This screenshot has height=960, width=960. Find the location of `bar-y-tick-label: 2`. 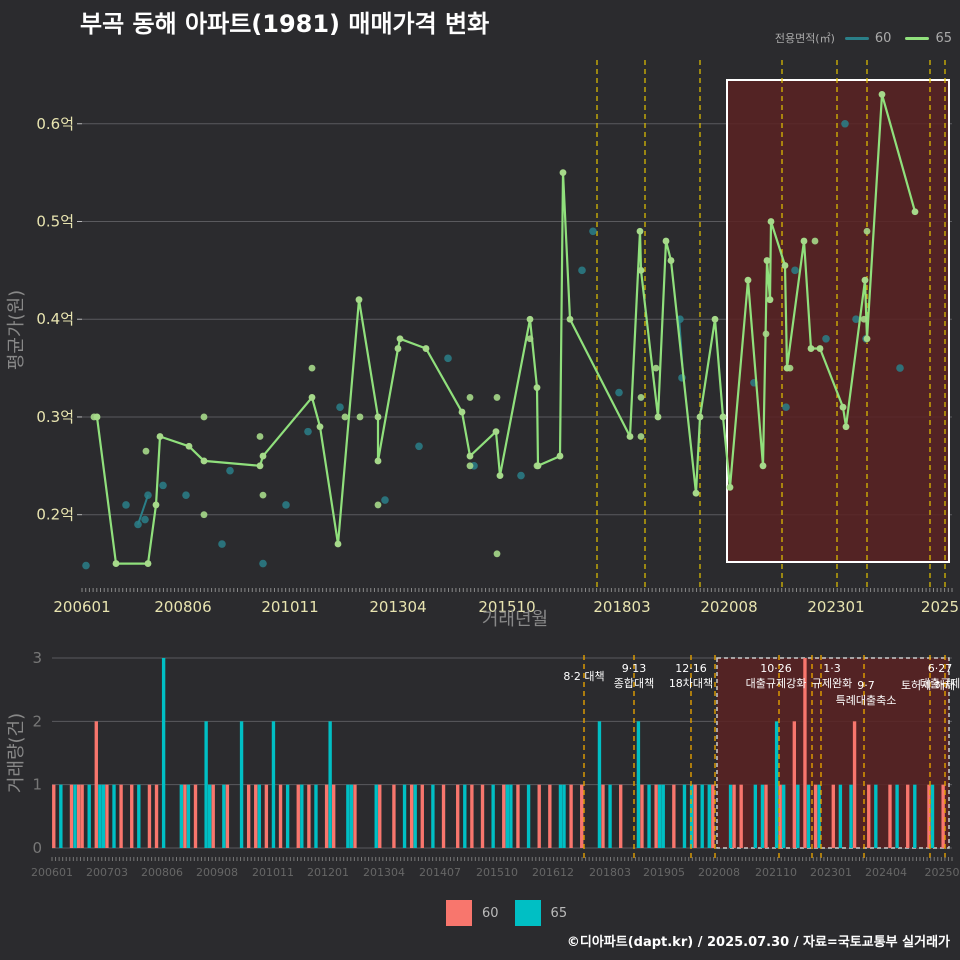

bar-y-tick-label: 2 is located at coordinates (37, 721).